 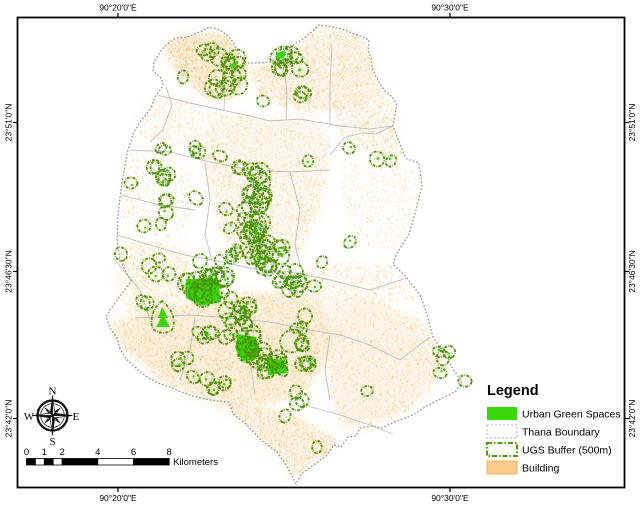 What do you see at coordinates (76, 417) in the screenshot?
I see `svg-text: E` at bounding box center [76, 417].